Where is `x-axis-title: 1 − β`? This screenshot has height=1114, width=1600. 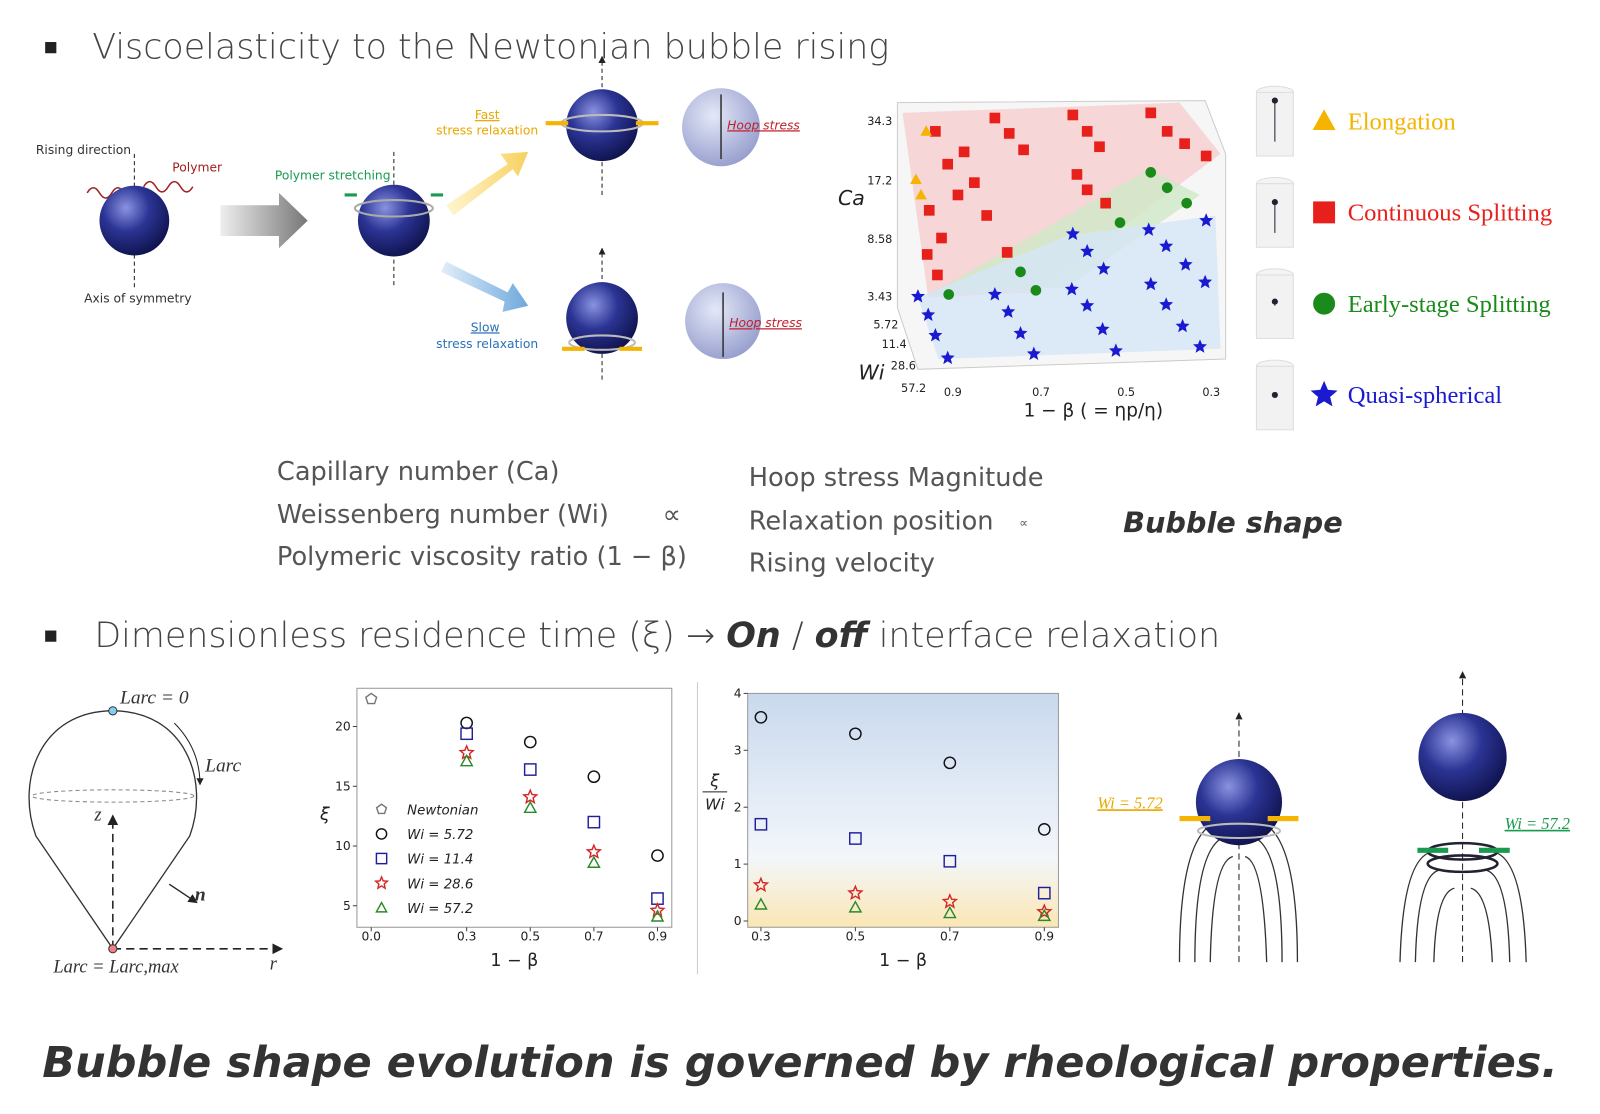
x-axis-title: 1 − β is located at coordinates (514, 961).